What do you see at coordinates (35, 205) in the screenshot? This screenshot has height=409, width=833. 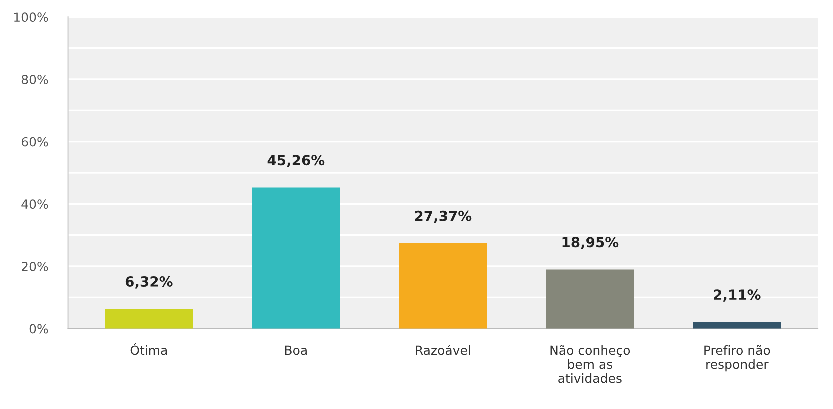 I see `y-tick-label: 40%` at bounding box center [35, 205].